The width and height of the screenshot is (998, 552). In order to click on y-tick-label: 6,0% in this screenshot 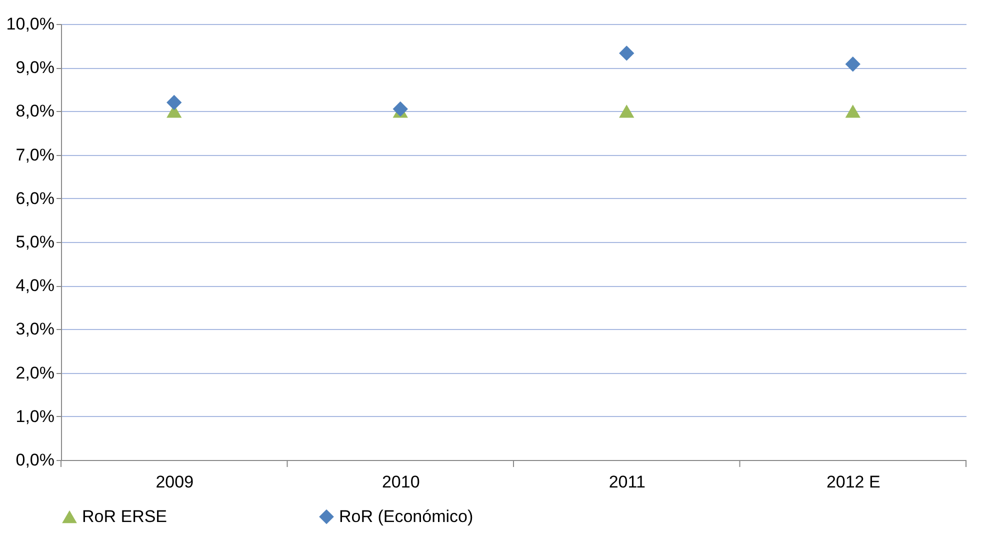, I will do `click(35, 198)`.